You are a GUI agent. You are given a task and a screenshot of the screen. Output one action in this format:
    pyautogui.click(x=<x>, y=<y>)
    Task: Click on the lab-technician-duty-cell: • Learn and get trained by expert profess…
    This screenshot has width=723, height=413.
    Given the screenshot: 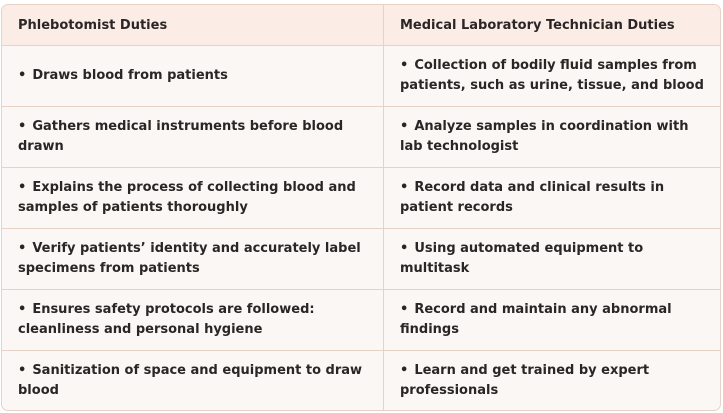 What is the action you would take?
    pyautogui.click(x=552, y=381)
    